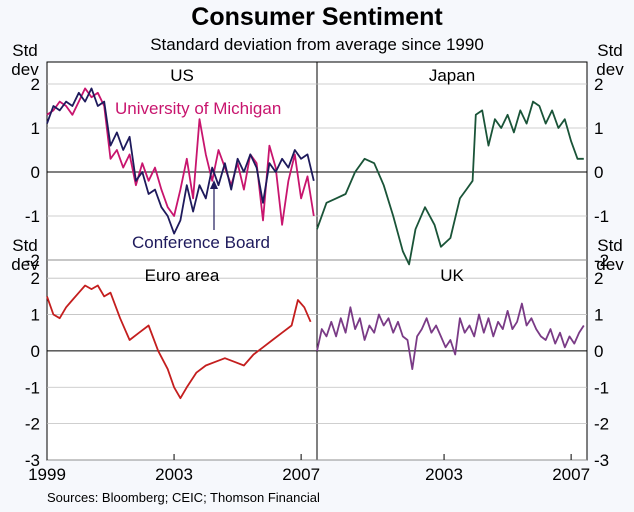  Describe the element at coordinates (182, 275) in the screenshot. I see `panel-title-euro: Euro area` at that location.